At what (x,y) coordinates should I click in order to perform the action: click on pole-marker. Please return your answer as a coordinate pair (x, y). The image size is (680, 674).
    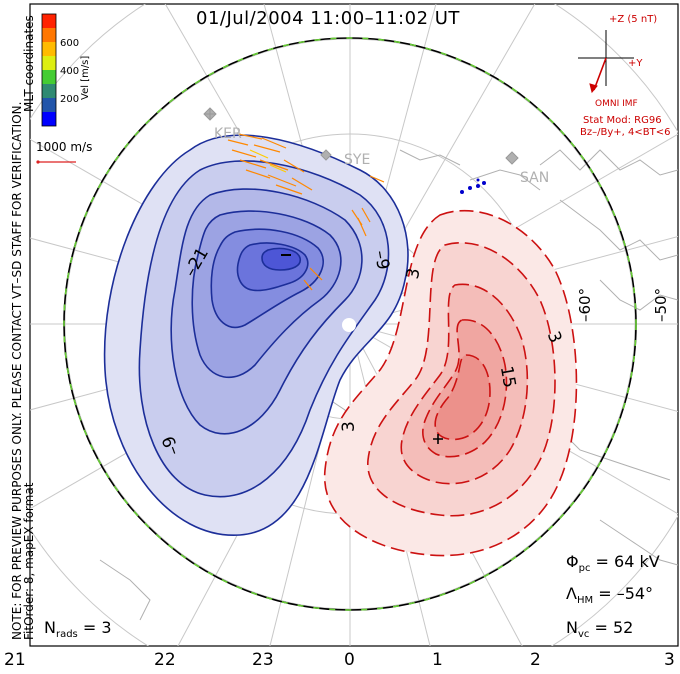
    Looking at the image, I should click on (349, 325).